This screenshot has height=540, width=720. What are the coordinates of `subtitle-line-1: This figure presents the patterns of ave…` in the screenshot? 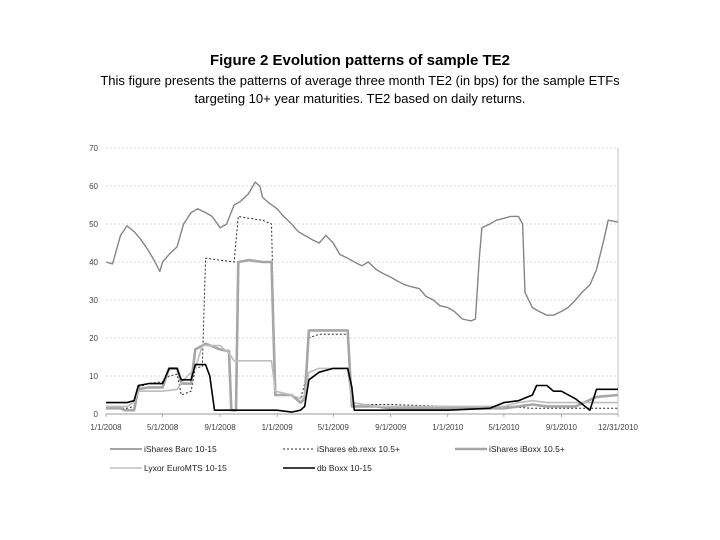 It's located at (360, 80).